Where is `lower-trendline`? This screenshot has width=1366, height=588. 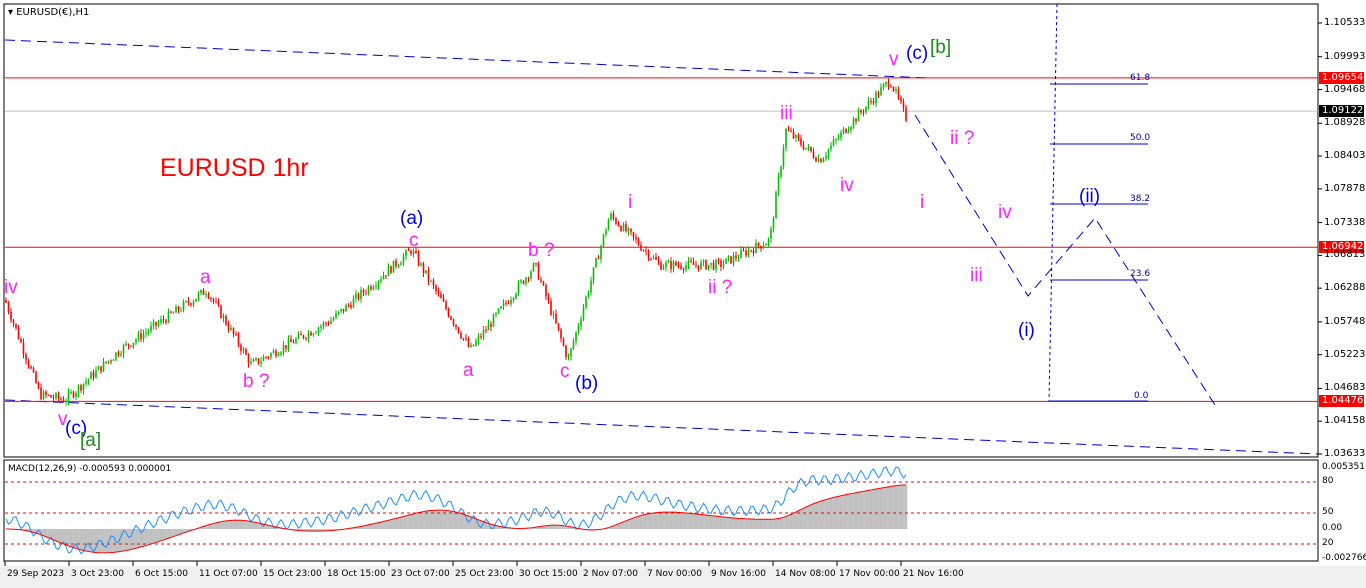
lower-trendline is located at coordinates (661, 427).